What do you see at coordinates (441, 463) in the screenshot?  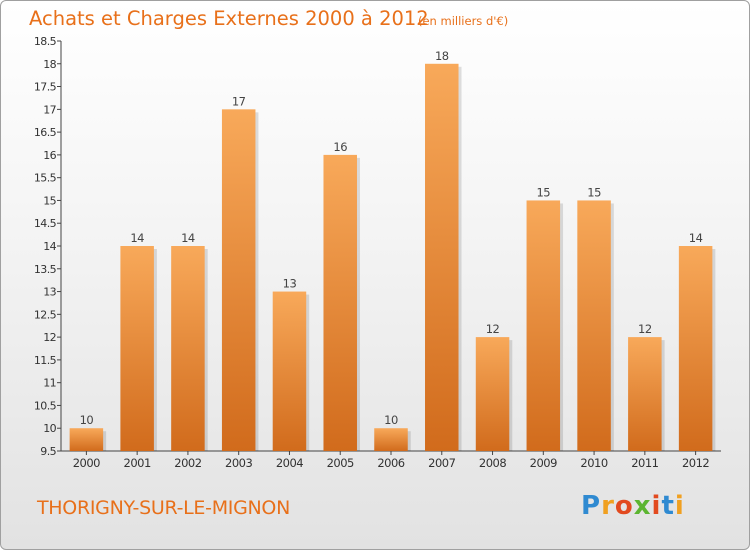 I see `x-tick-label: 2007` at bounding box center [441, 463].